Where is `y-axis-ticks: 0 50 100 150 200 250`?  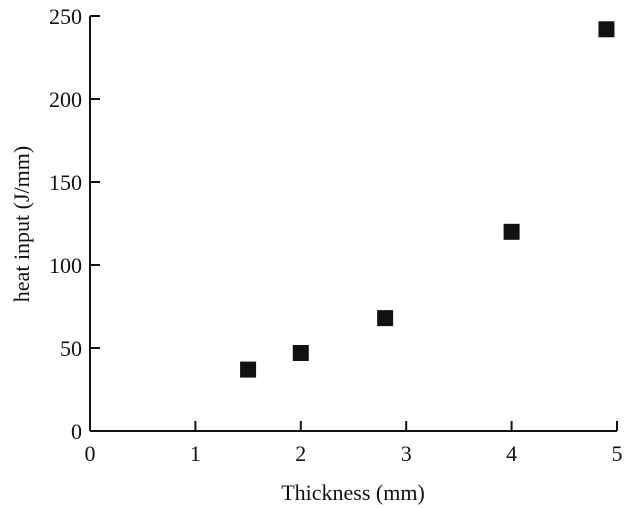
y-axis-ticks: 0 50 100 150 200 250 is located at coordinates (74, 224).